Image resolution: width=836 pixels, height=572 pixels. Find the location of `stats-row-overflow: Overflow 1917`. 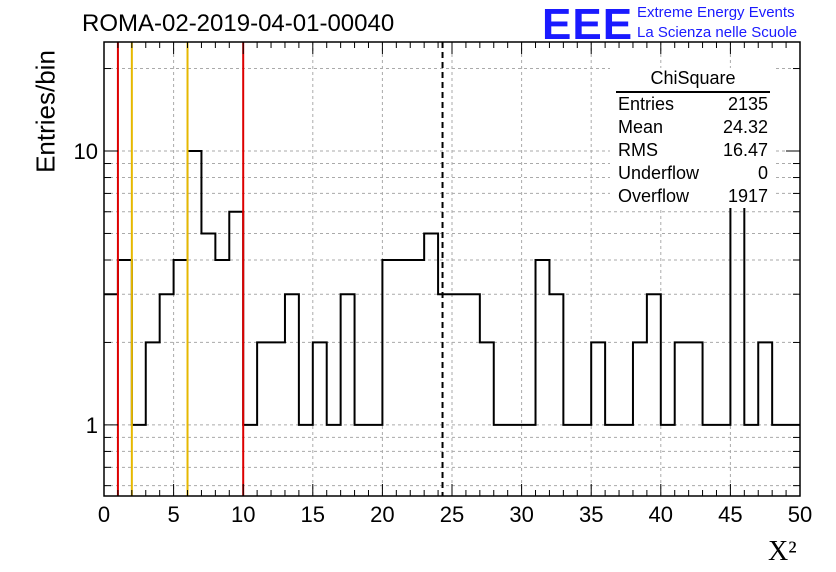

stats-row-overflow: Overflow 1917 is located at coordinates (693, 196).